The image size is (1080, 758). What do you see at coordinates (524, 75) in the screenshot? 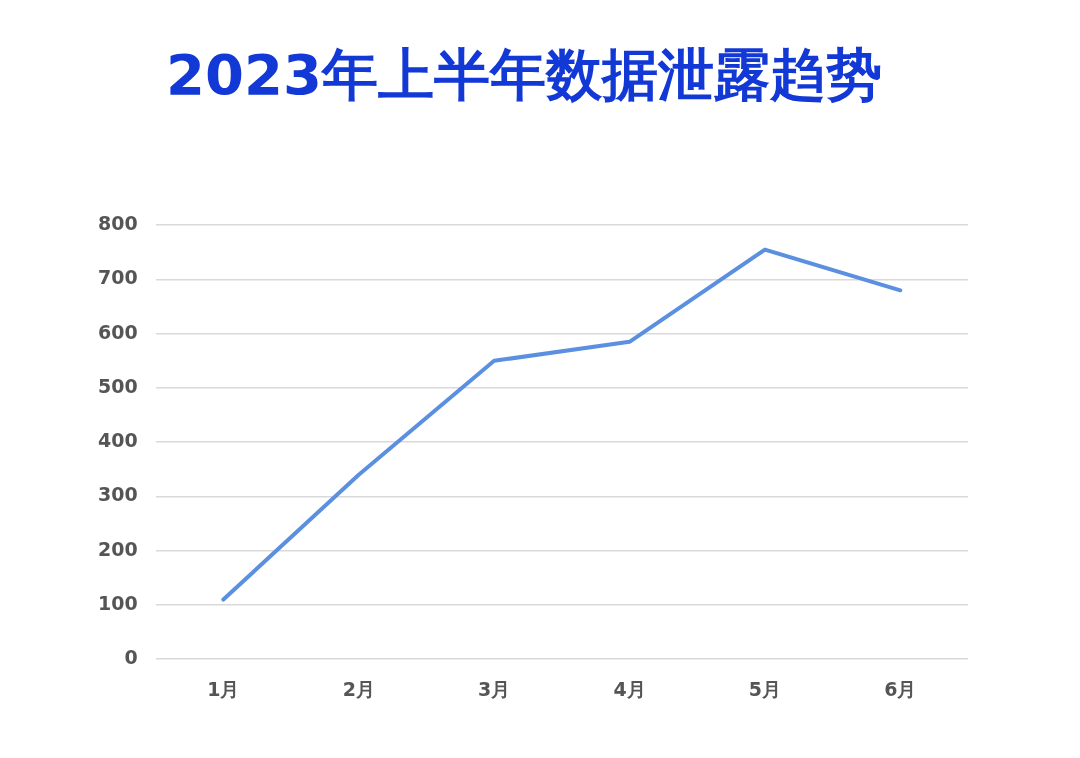
I see `chart-title: 2023年上半年数据泄露趋势` at bounding box center [524, 75].